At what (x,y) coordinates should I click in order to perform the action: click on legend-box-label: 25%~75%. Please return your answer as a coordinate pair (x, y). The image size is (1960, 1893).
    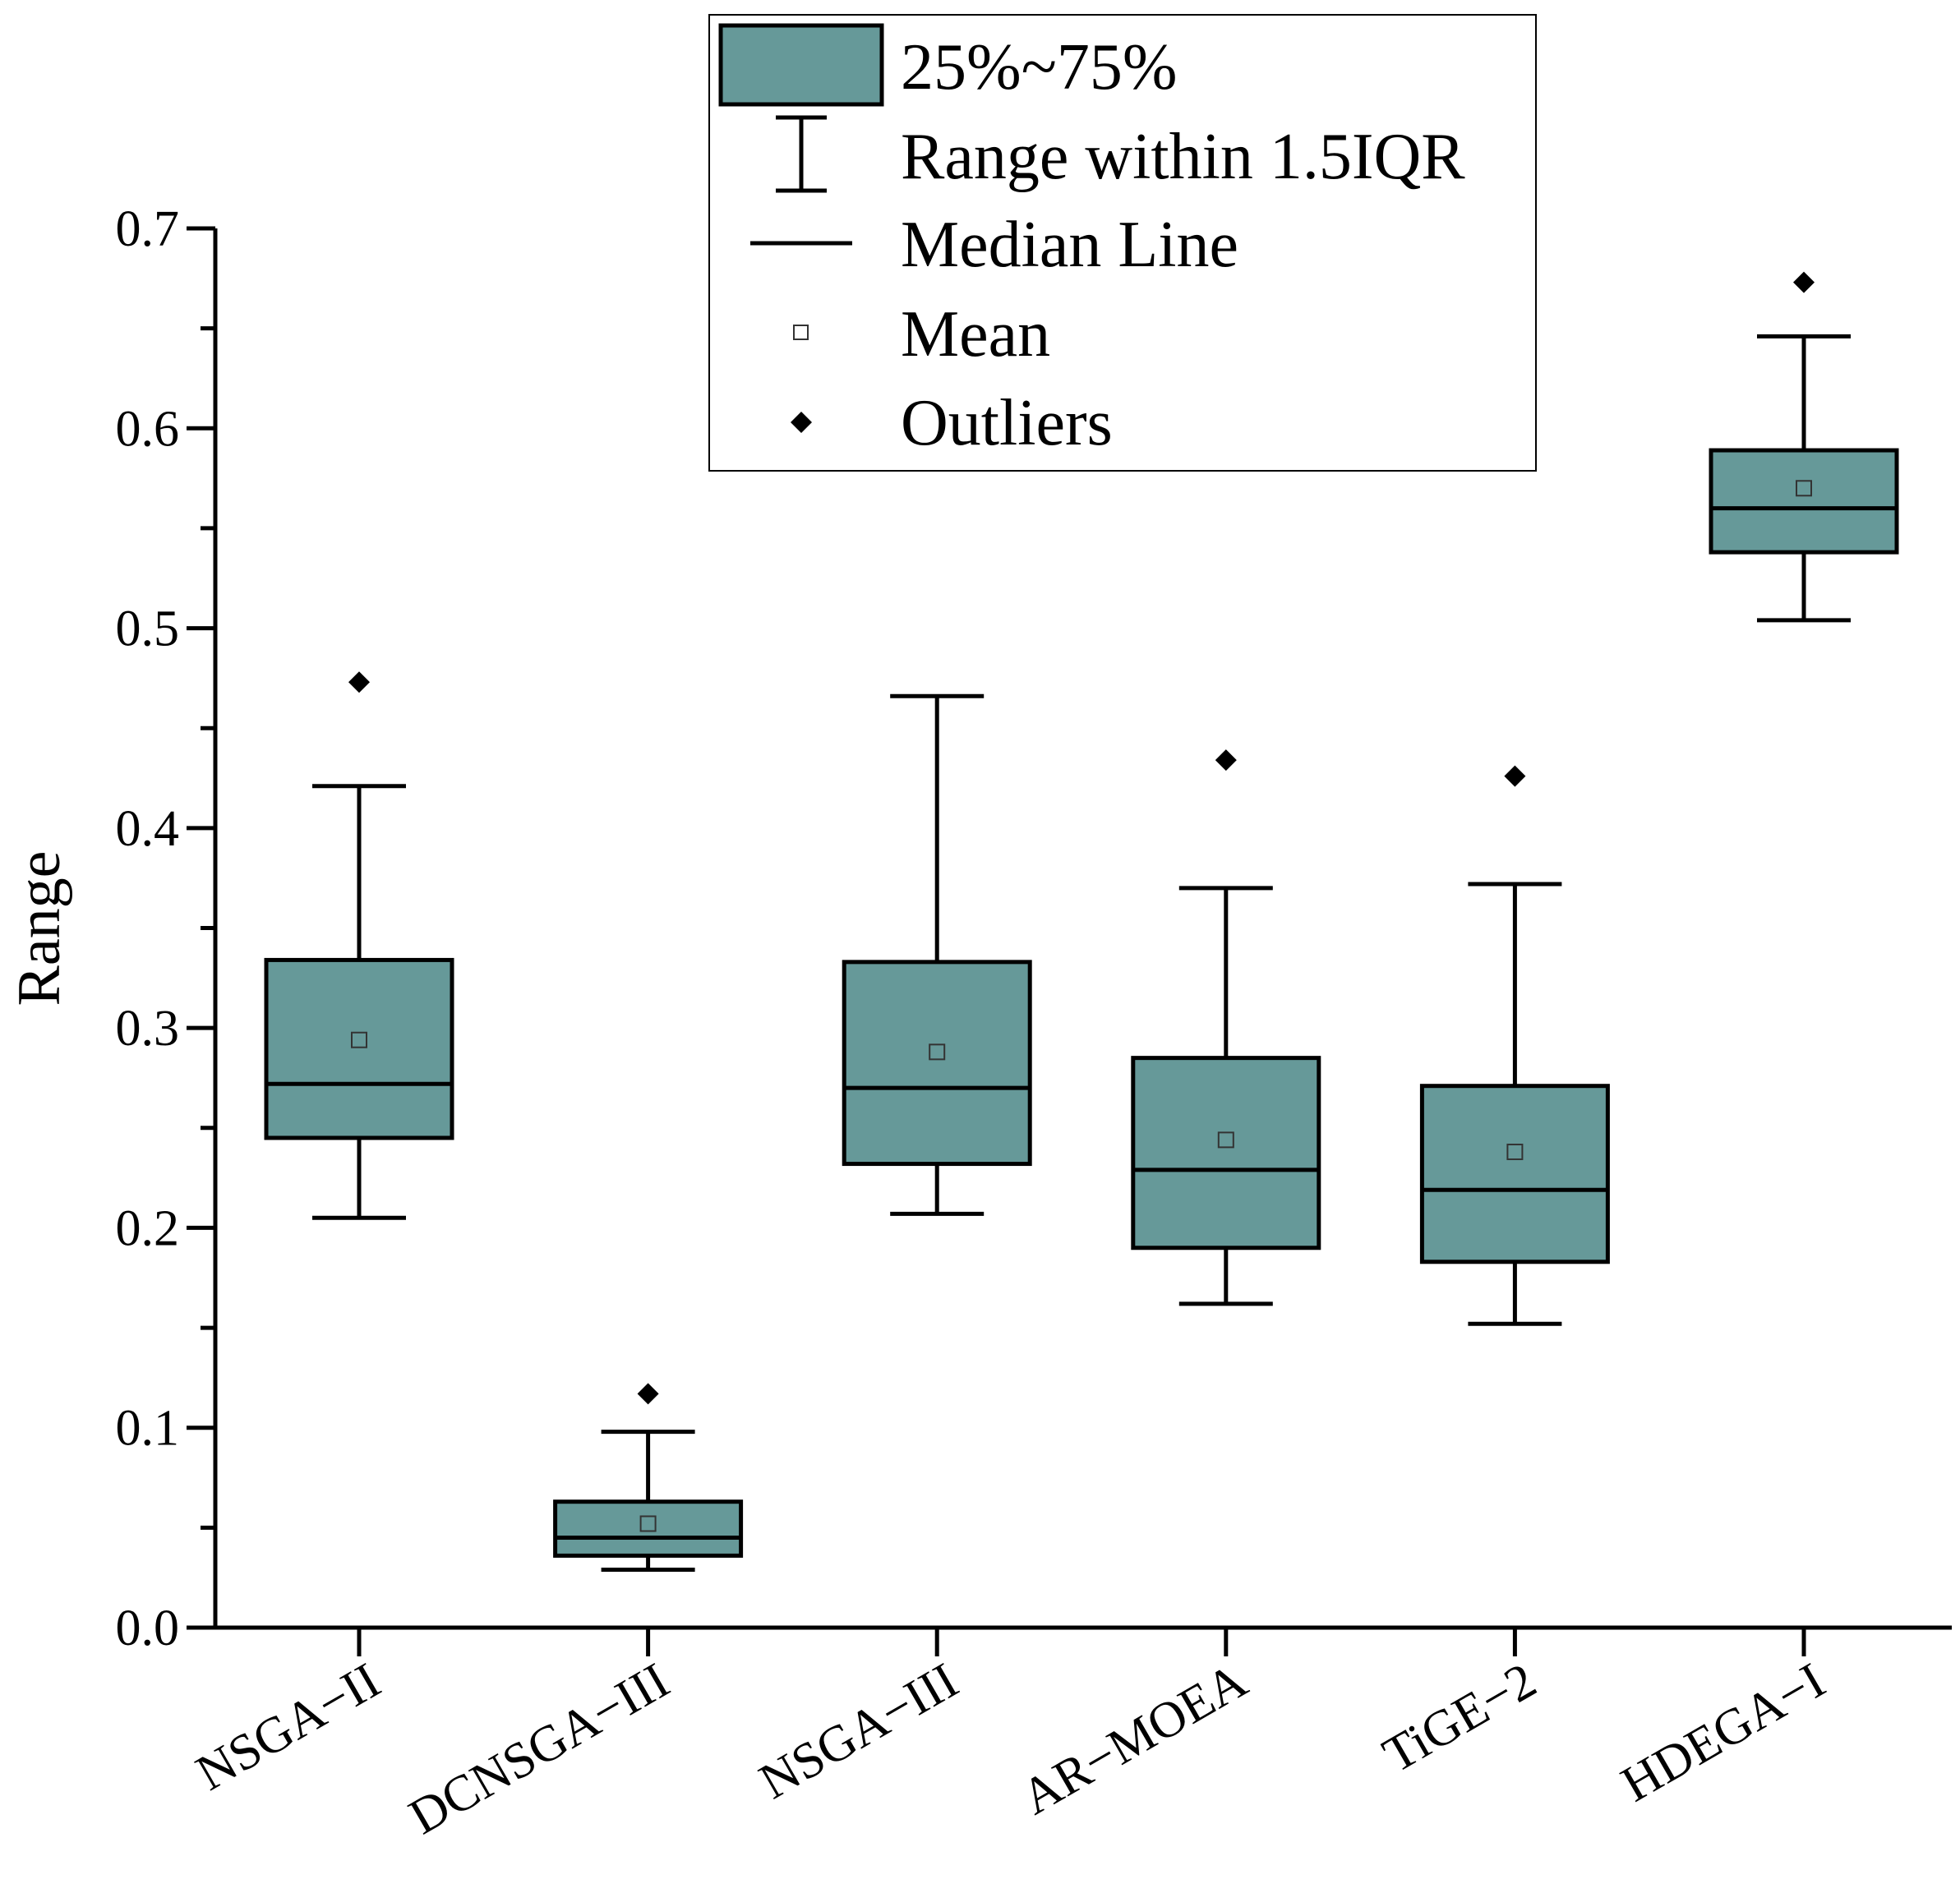
    Looking at the image, I should click on (1039, 68).